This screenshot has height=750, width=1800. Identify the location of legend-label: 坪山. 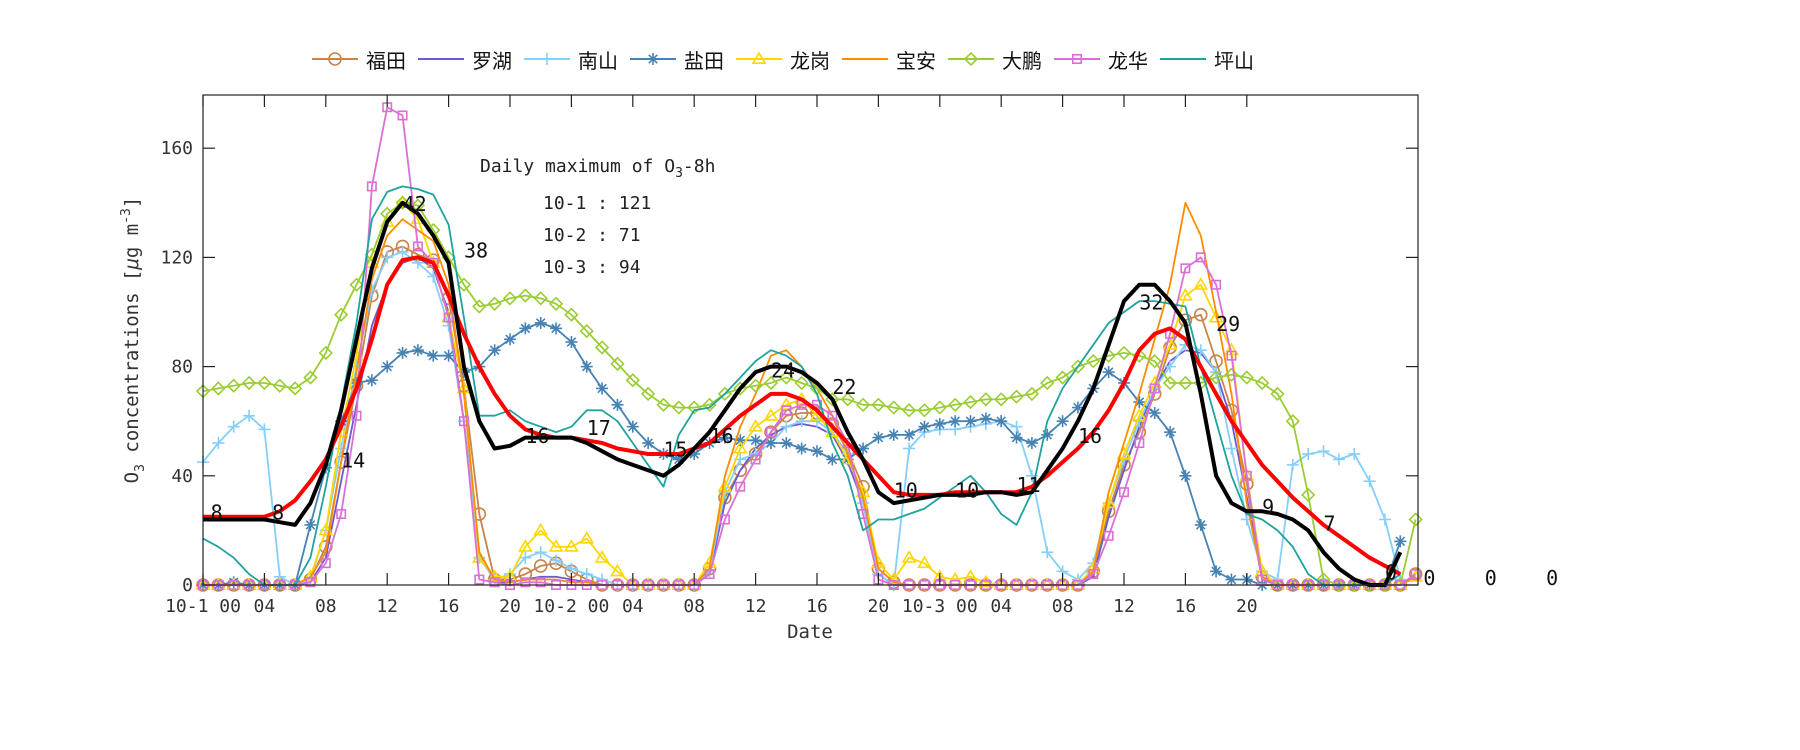
(1234, 60).